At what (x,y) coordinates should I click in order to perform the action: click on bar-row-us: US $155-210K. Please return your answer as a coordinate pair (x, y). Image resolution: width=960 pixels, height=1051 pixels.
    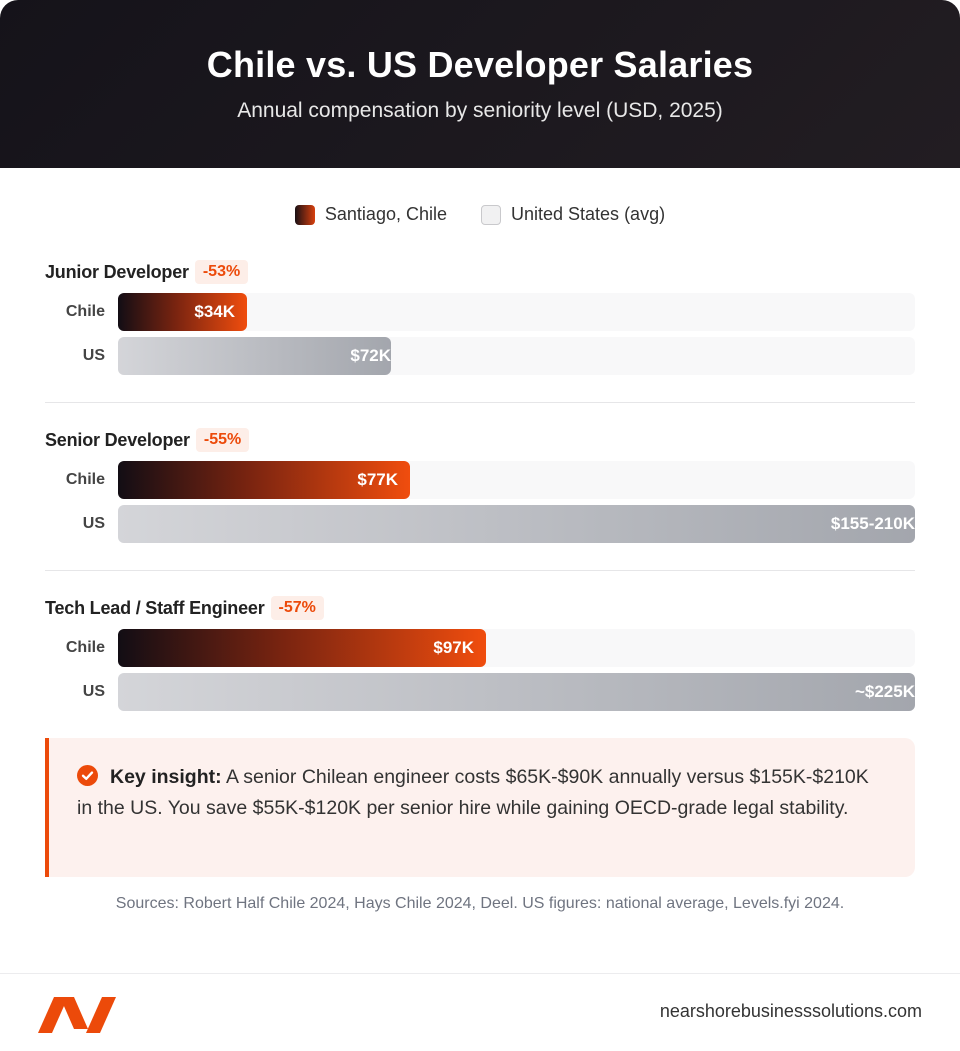
    Looking at the image, I should click on (480, 524).